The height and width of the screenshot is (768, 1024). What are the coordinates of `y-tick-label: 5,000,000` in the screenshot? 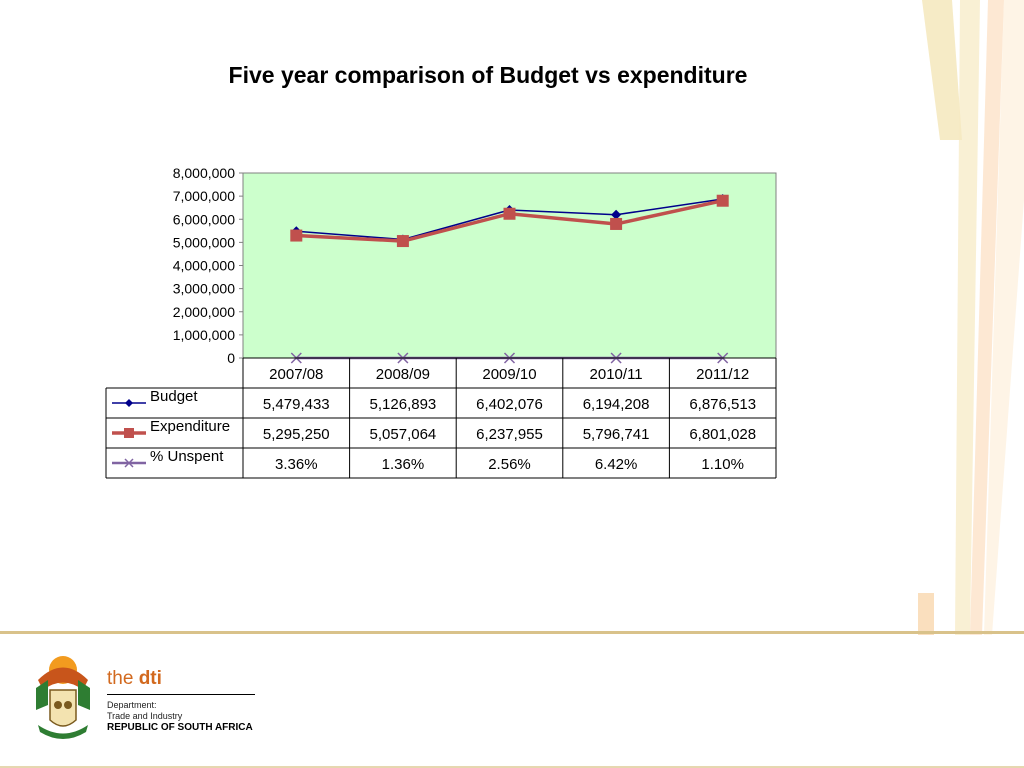 It's located at (204, 242).